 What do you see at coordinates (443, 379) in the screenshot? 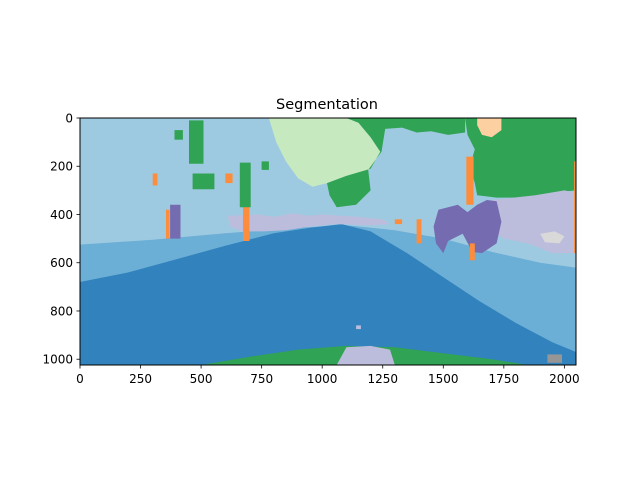
I see `x-tick-label: 1500` at bounding box center [443, 379].